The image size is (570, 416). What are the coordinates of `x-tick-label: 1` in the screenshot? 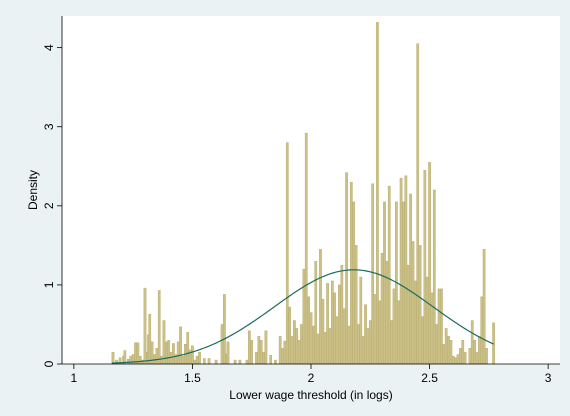 It's located at (74, 378).